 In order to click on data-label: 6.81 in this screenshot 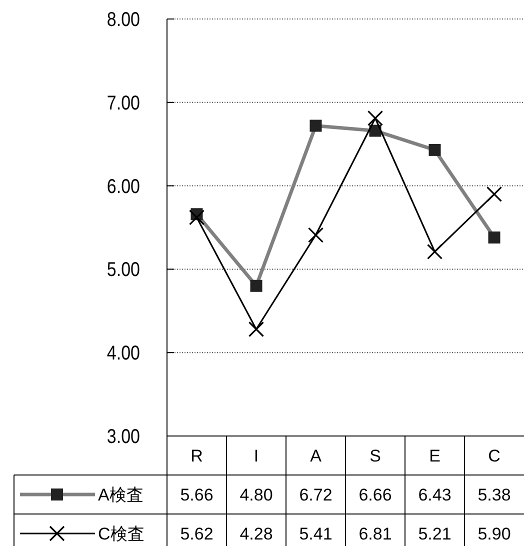, I will do `click(375, 534)`.